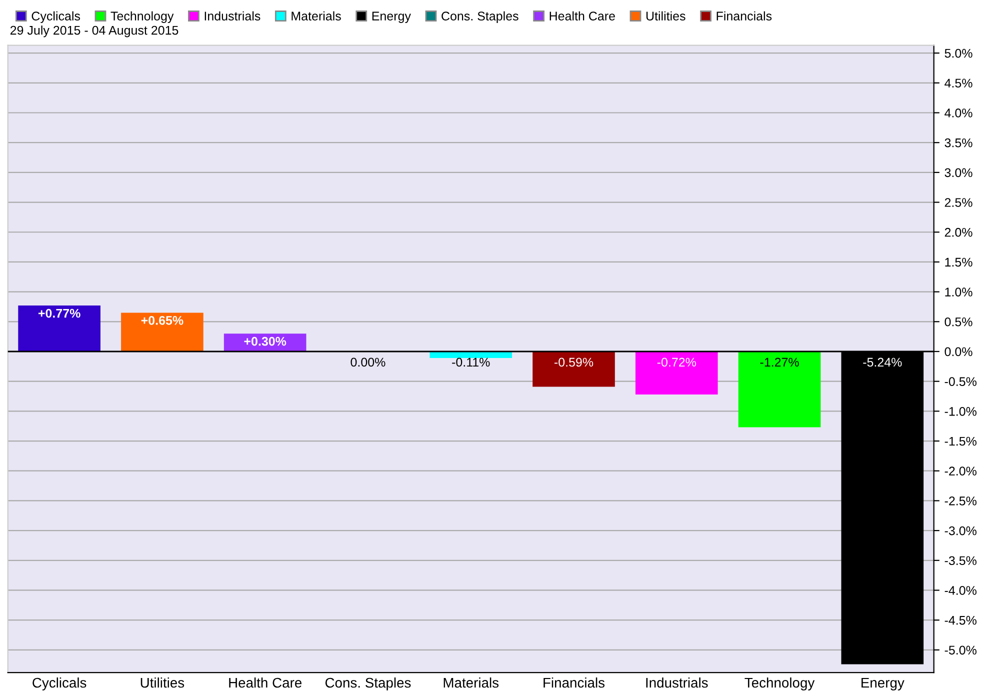  What do you see at coordinates (779, 362) in the screenshot?
I see `data-label: -1.27%` at bounding box center [779, 362].